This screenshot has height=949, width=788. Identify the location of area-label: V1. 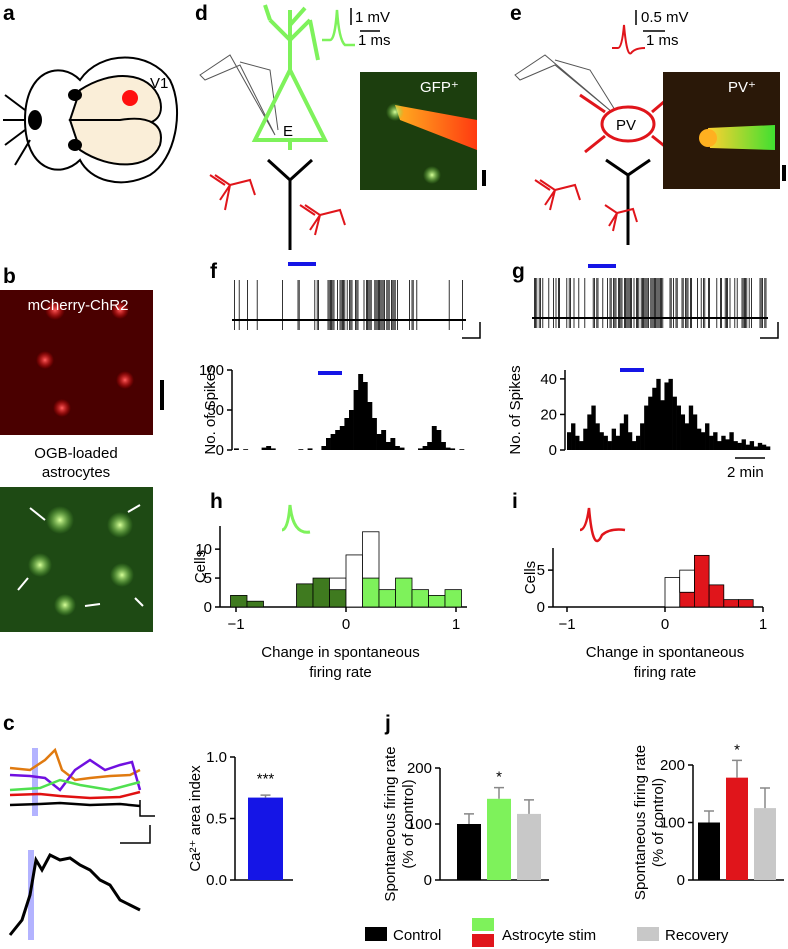
(159, 83).